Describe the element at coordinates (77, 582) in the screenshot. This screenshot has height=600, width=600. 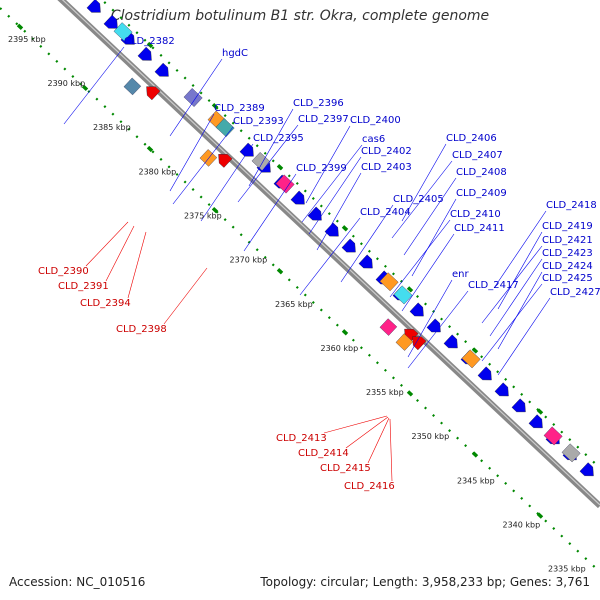
I see `accession-label: Accession: NC_010516` at that location.